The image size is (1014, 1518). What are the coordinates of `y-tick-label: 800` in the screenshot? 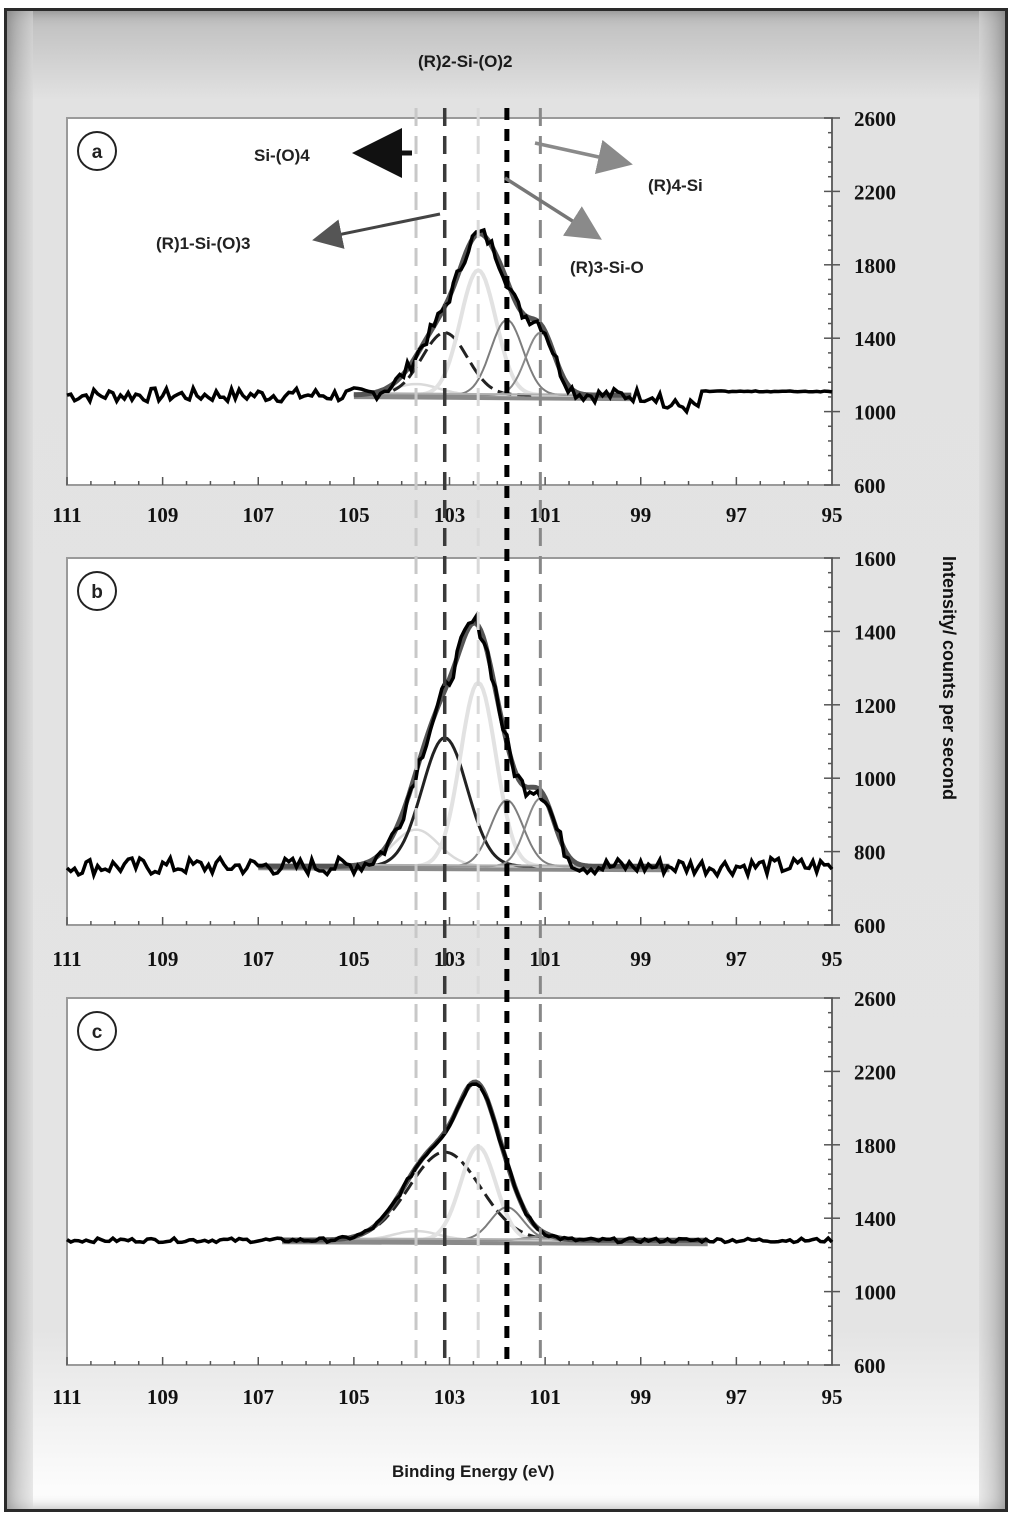 It's located at (870, 853).